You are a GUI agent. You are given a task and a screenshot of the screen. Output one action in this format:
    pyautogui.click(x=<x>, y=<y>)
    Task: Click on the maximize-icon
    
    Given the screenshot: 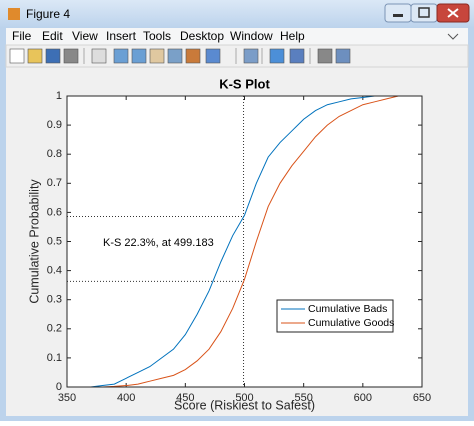 What is the action you would take?
    pyautogui.click(x=424, y=12)
    